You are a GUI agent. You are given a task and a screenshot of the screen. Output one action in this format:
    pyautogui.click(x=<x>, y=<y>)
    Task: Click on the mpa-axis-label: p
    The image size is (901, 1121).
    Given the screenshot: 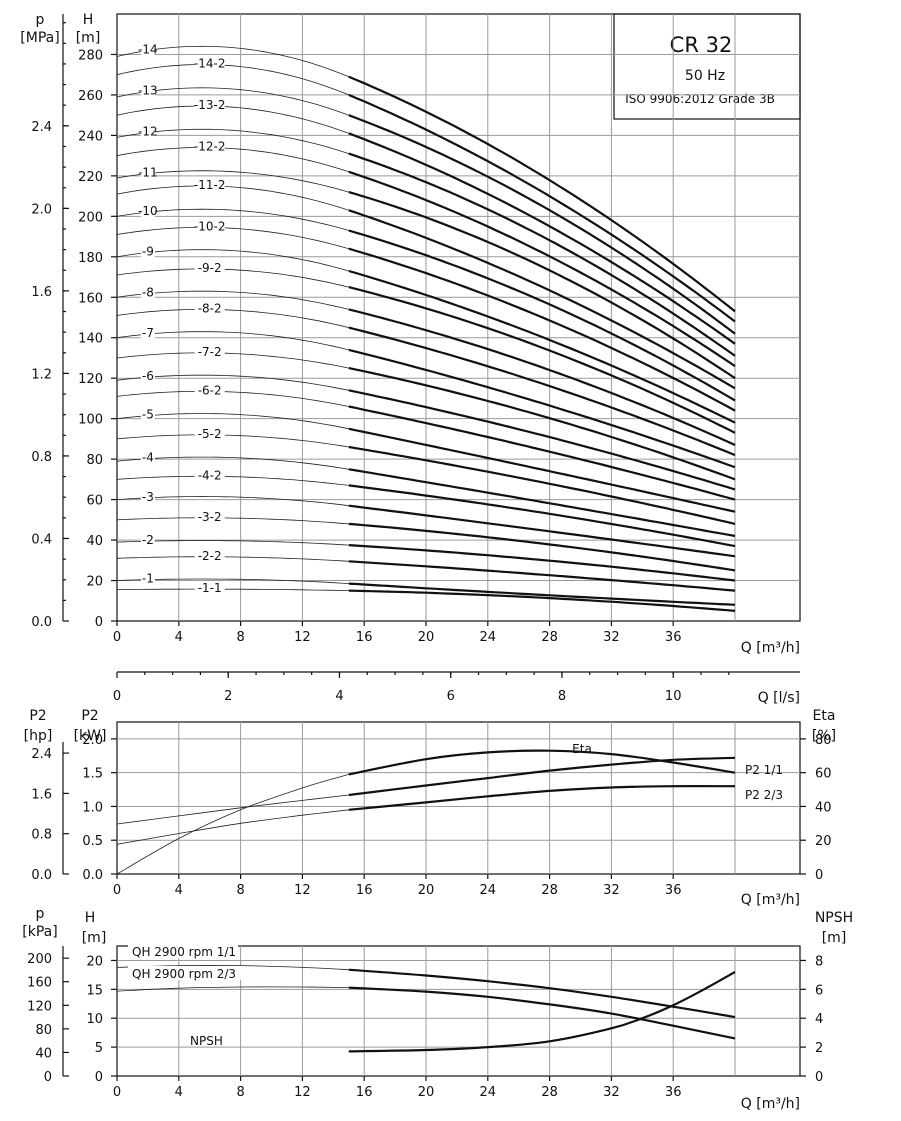 What is the action you would take?
    pyautogui.click(x=40, y=20)
    